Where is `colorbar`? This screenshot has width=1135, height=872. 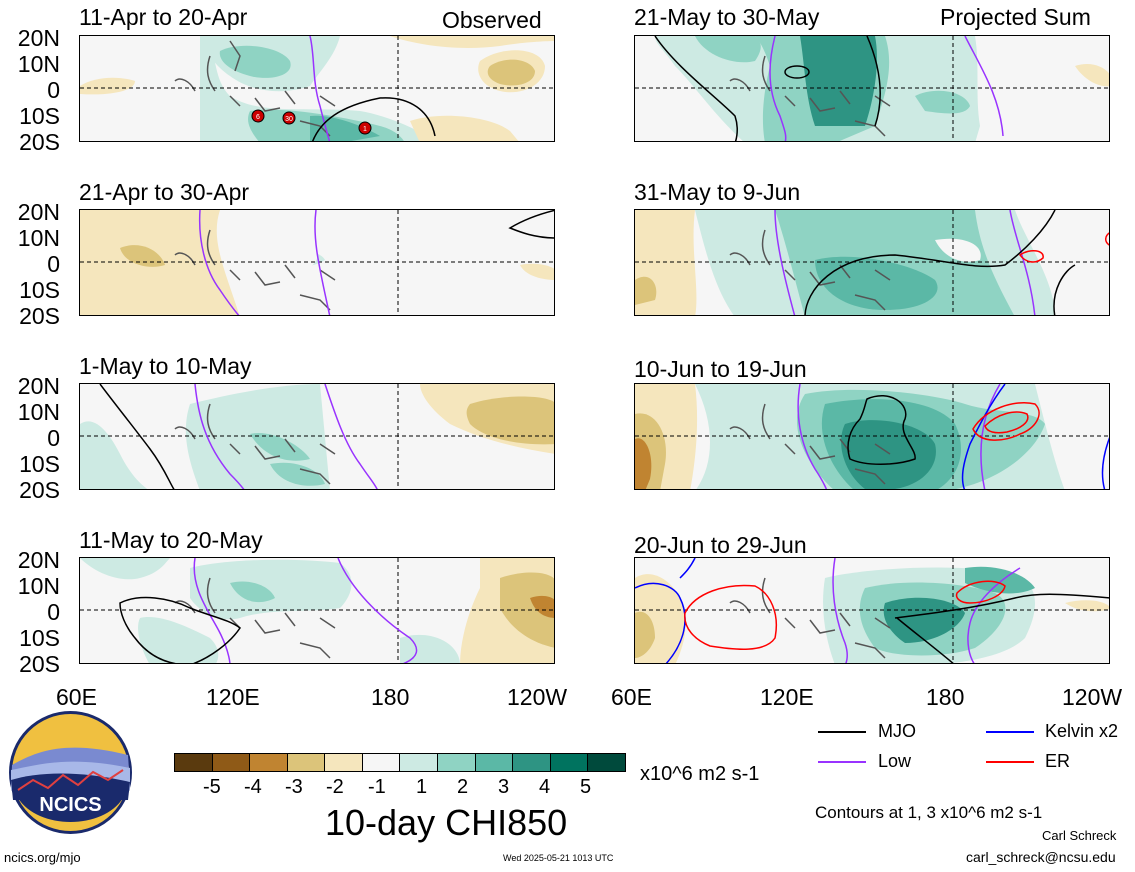
colorbar is located at coordinates (400, 762).